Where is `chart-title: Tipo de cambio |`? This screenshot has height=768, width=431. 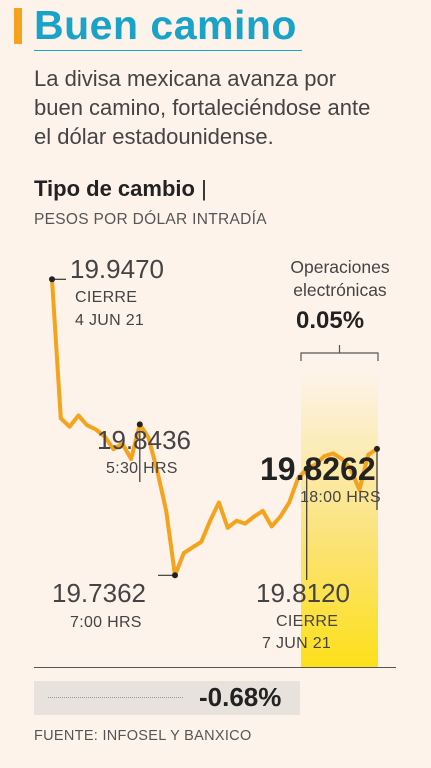
chart-title: Tipo de cambio | is located at coordinates (120, 188).